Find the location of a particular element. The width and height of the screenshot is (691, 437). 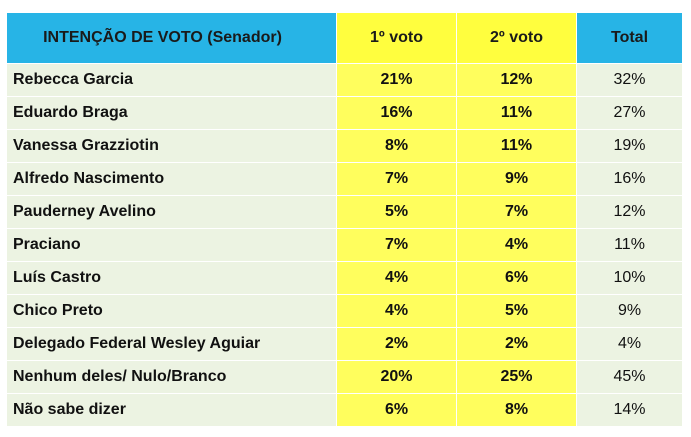

candidate-name-cell: Delegado Federal Wesley Aguiar is located at coordinates (171, 344).